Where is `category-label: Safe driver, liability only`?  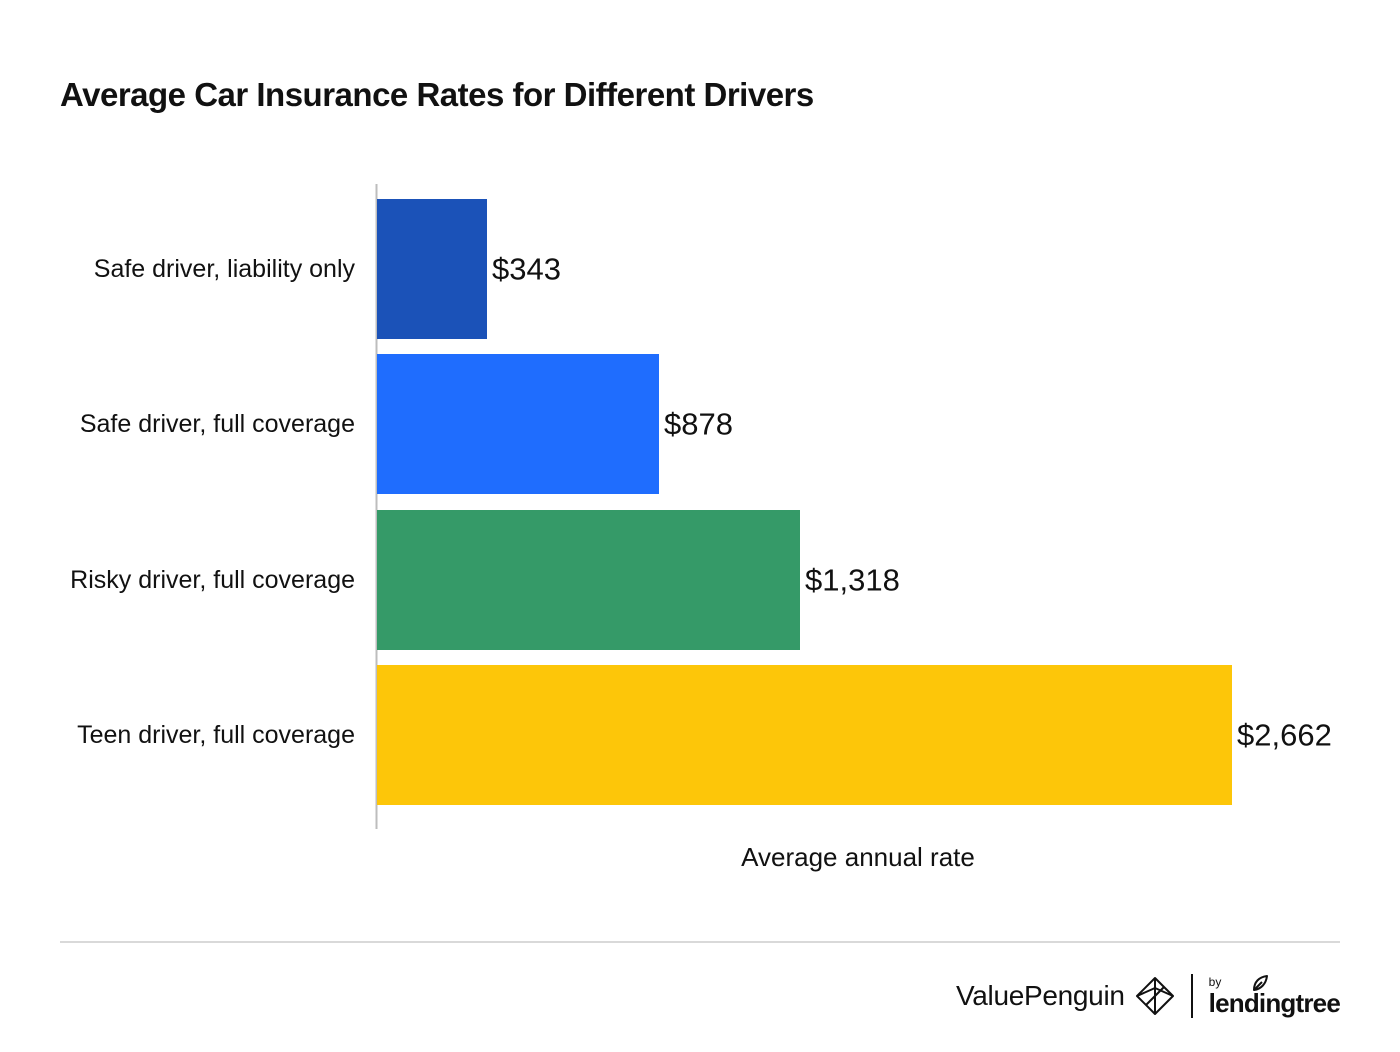
category-label: Safe driver, liability only is located at coordinates (225, 269).